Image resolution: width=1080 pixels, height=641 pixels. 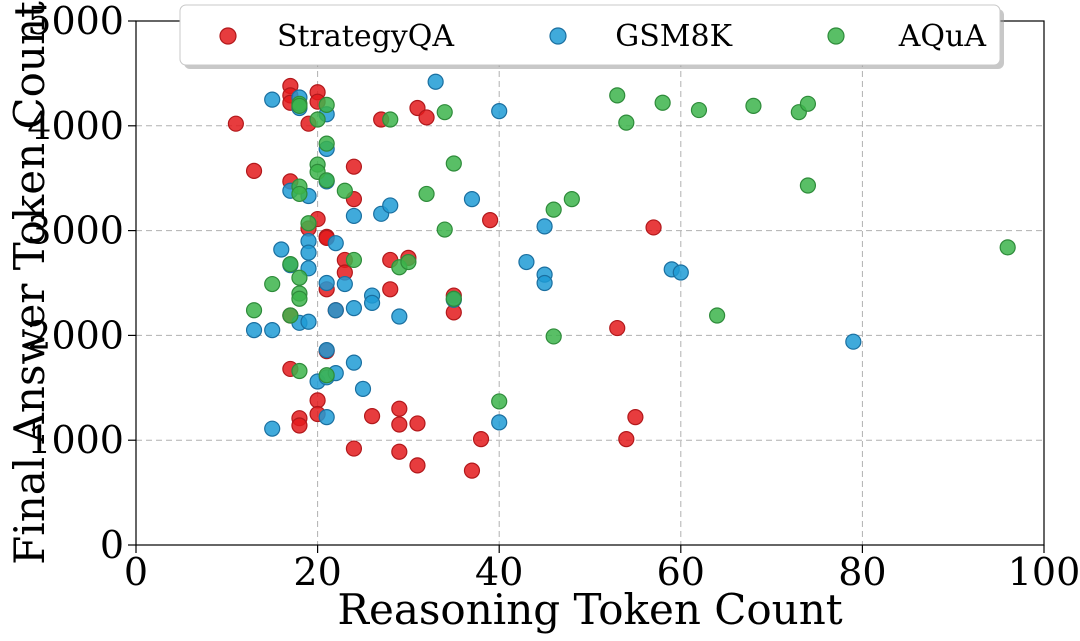 What do you see at coordinates (29, 283) in the screenshot?
I see `y-axis-label: Final Answer Token Count` at bounding box center [29, 283].